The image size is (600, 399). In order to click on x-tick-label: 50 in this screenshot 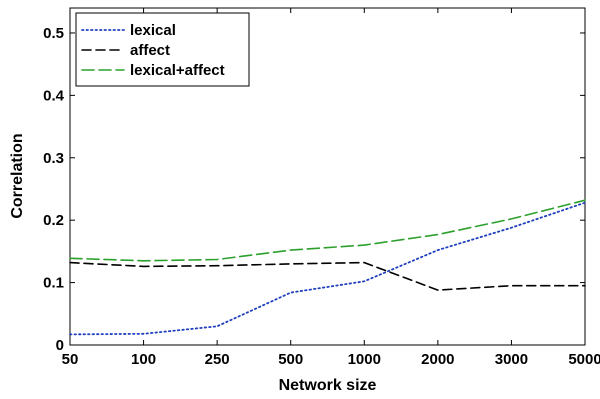, I will do `click(70, 359)`.